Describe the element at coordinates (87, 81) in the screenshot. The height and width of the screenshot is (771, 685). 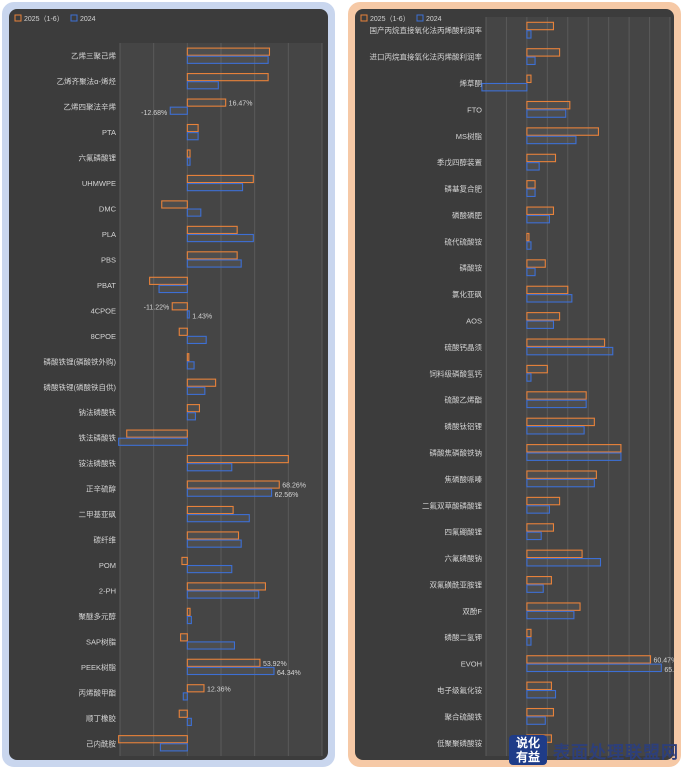
I see `left-category-label: 乙烯齐聚法α-烯烃` at that location.